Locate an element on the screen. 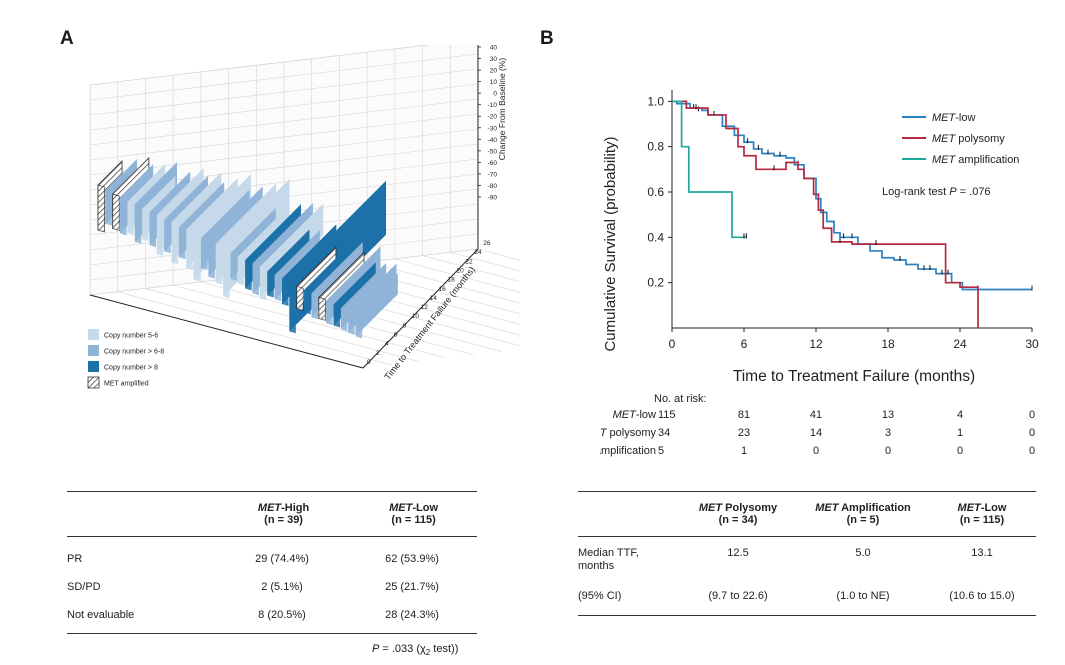 This screenshot has height=665, width=1065. waterfall-bars is located at coordinates (247, 247).